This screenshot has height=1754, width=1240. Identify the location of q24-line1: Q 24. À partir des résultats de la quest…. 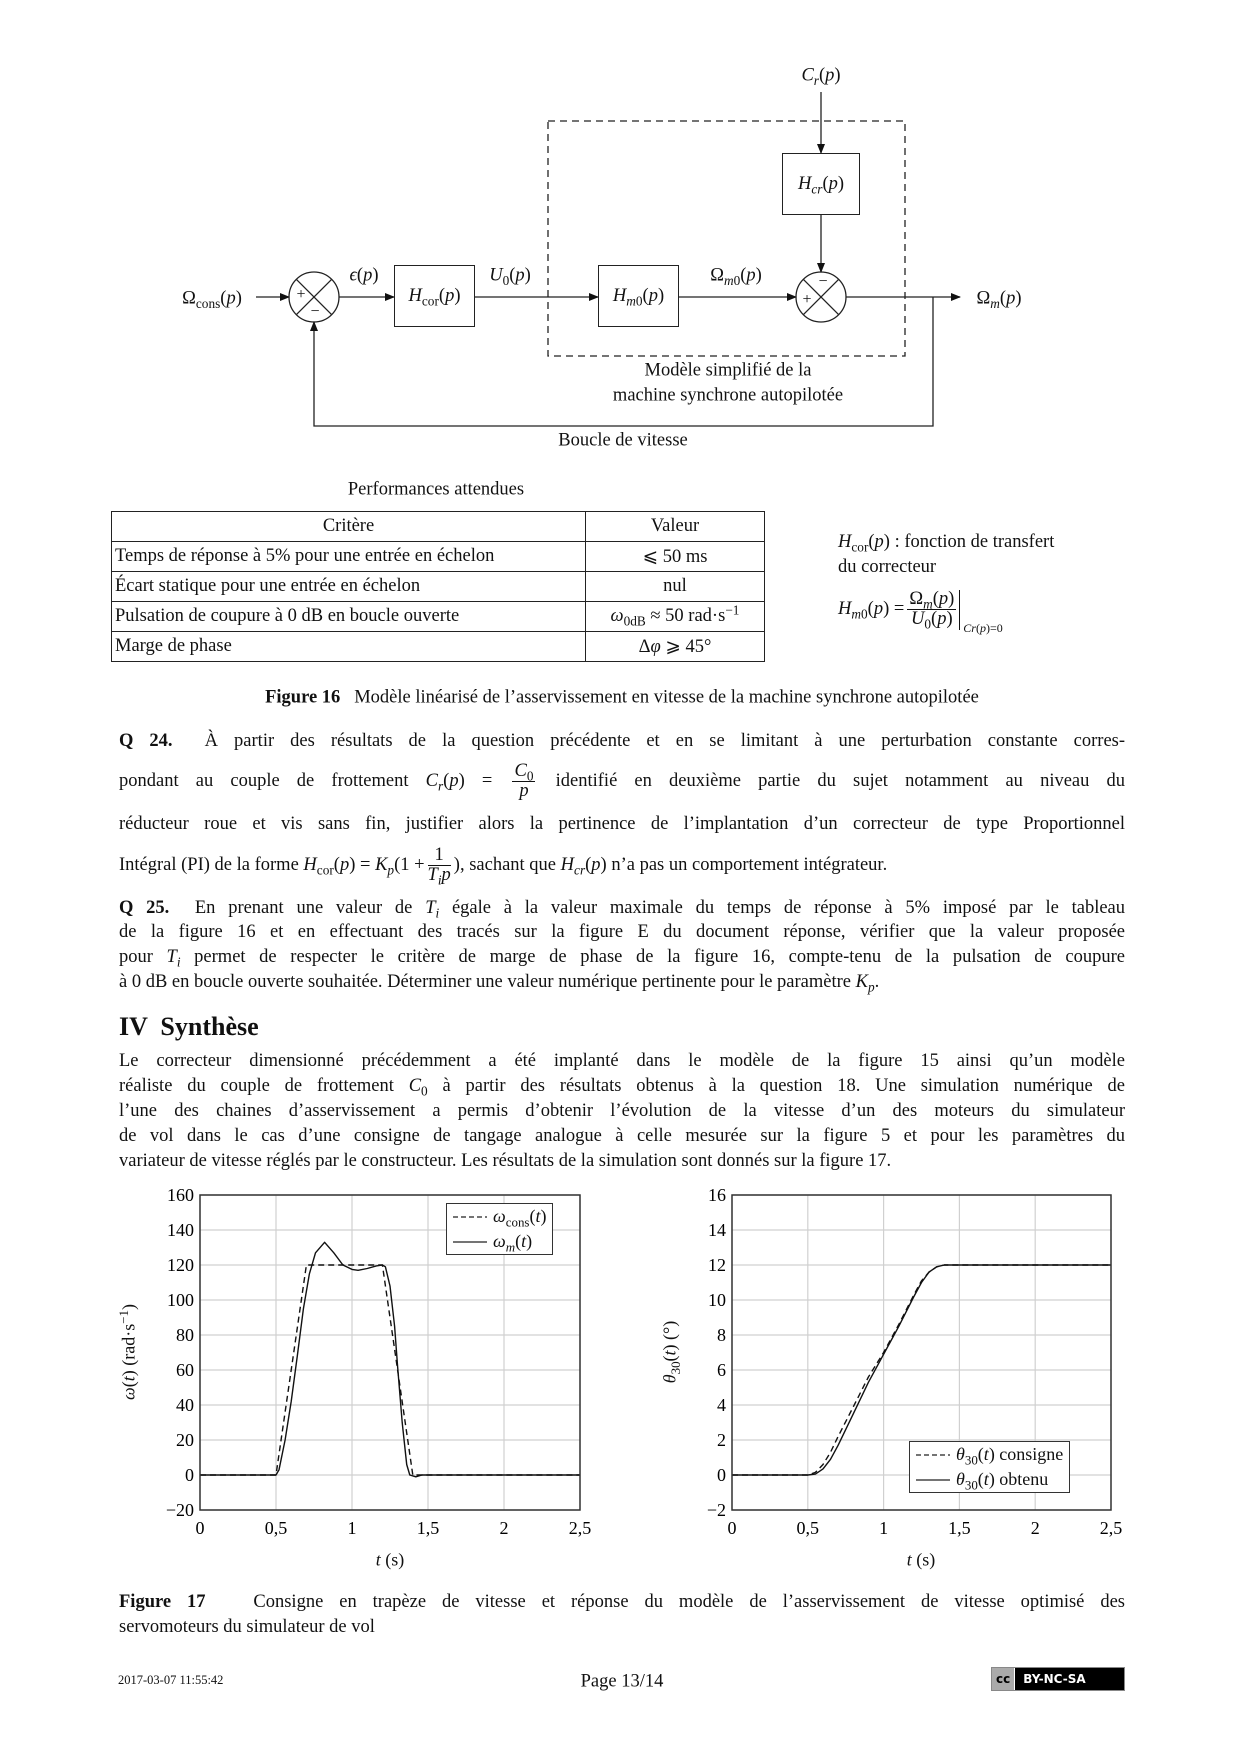
(622, 741).